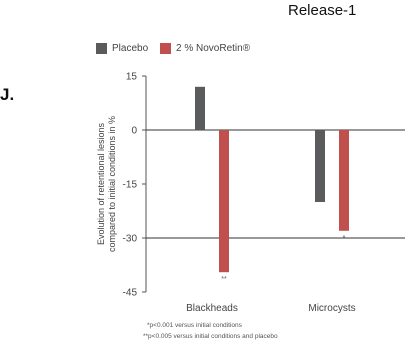  Describe the element at coordinates (101, 48) in the screenshot. I see `legend-swatch-placebo` at that location.